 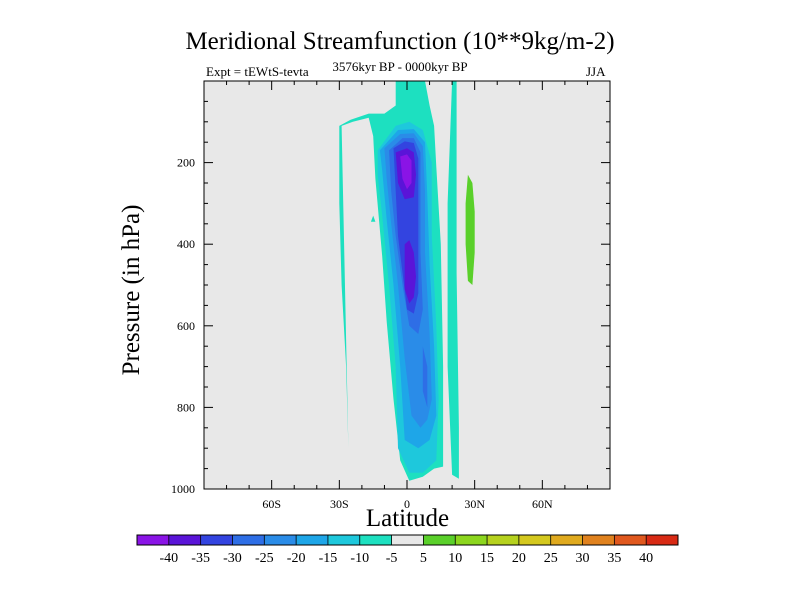 What do you see at coordinates (186, 326) in the screenshot?
I see `y-tick-label: 600` at bounding box center [186, 326].